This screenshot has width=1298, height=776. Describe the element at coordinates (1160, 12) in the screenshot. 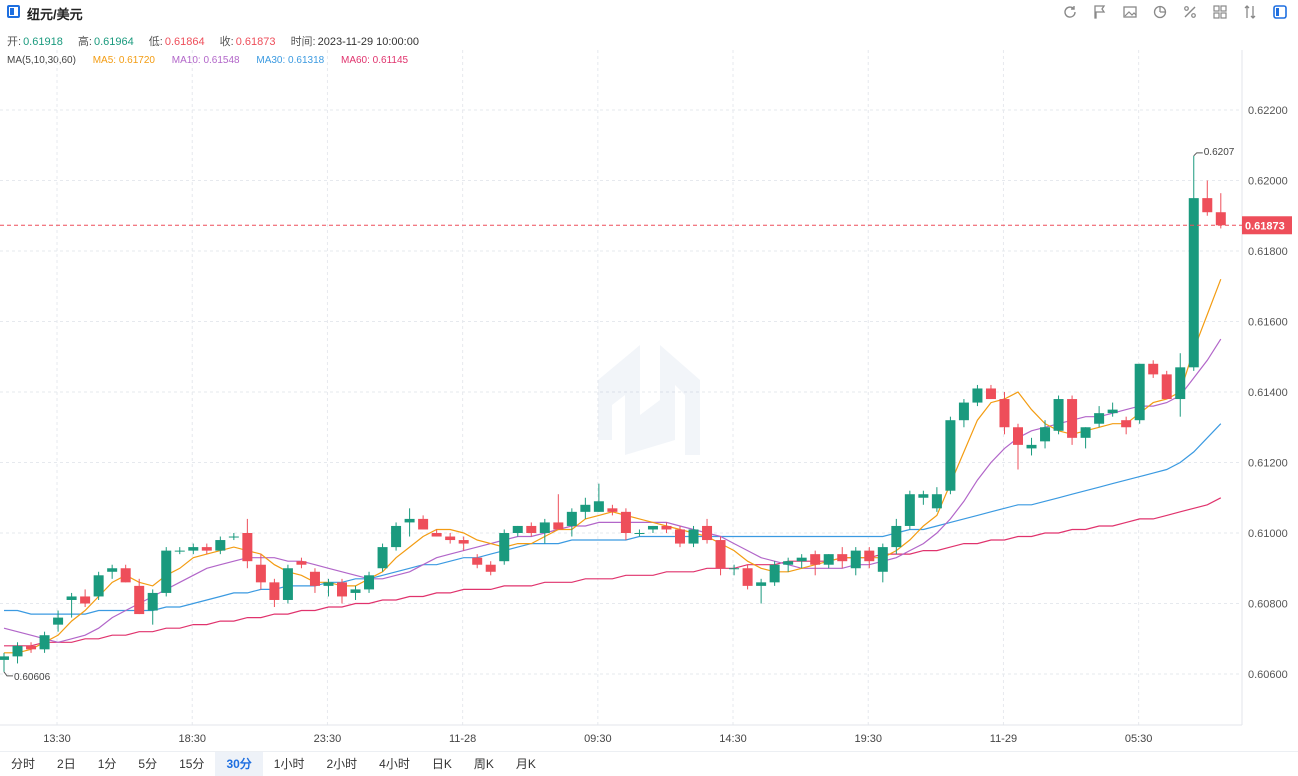

I see `pie-icon` at that location.